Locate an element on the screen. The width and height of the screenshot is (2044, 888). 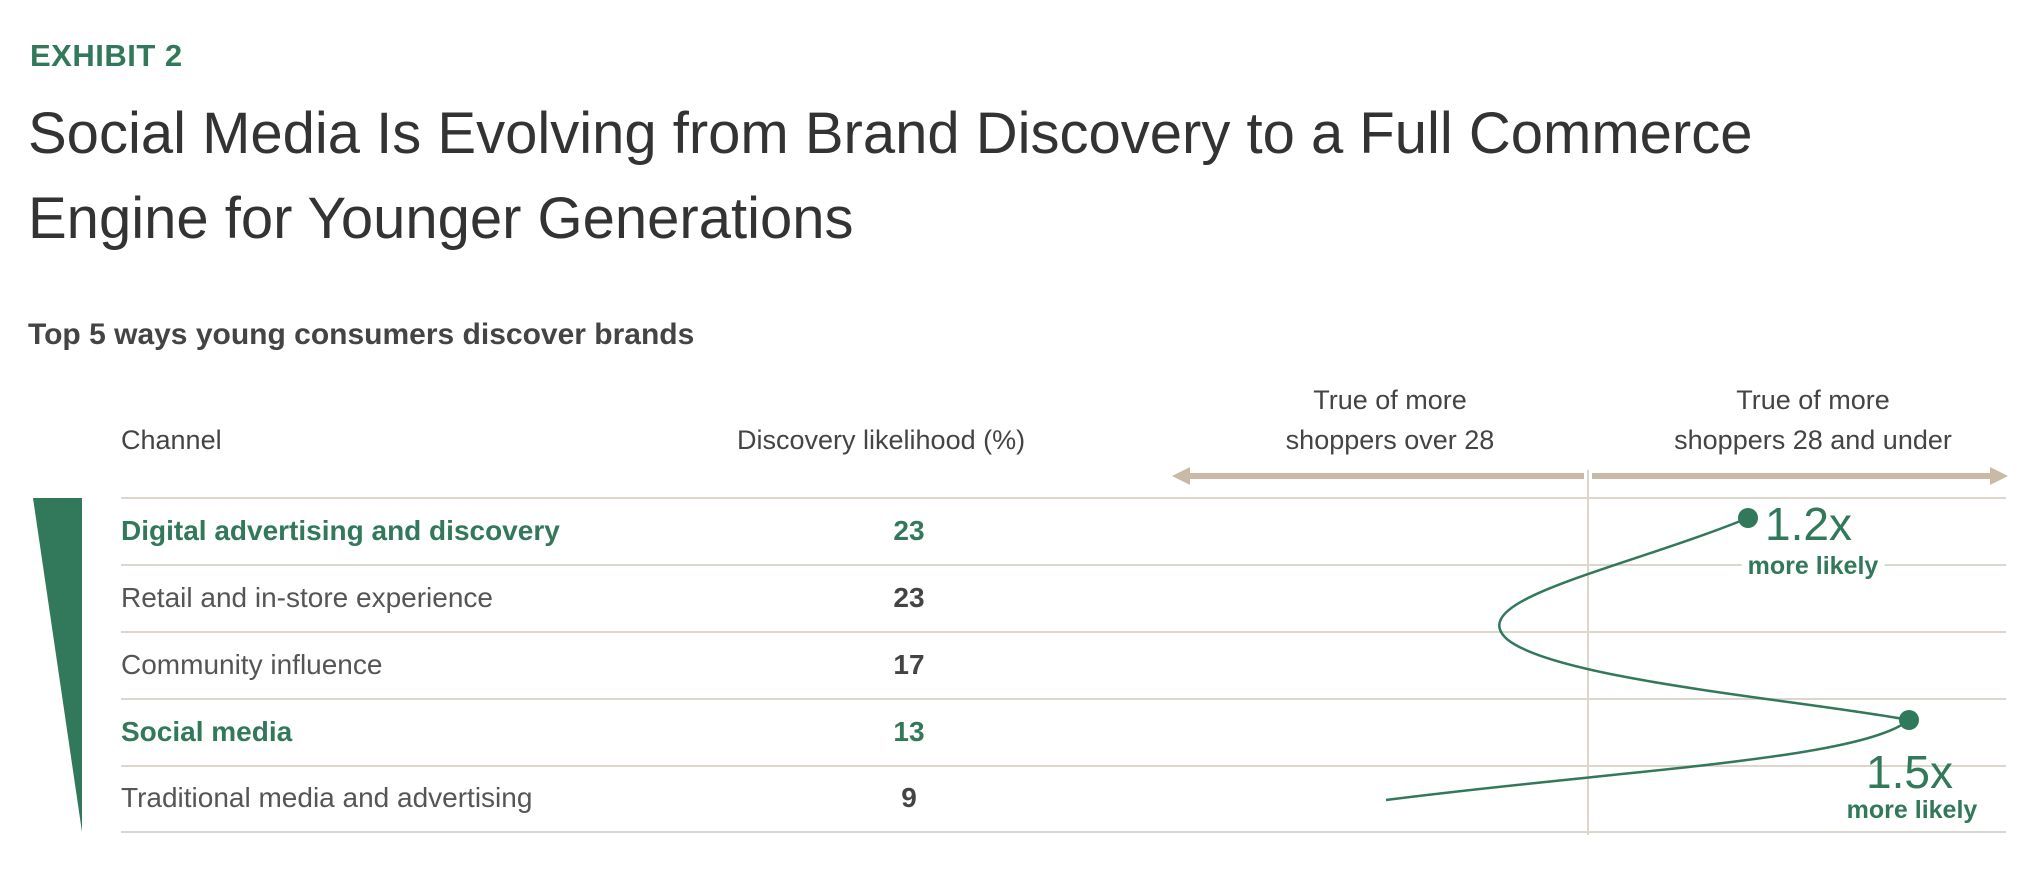
direction-label-line: shoppers 28 and under is located at coordinates (1813, 440).